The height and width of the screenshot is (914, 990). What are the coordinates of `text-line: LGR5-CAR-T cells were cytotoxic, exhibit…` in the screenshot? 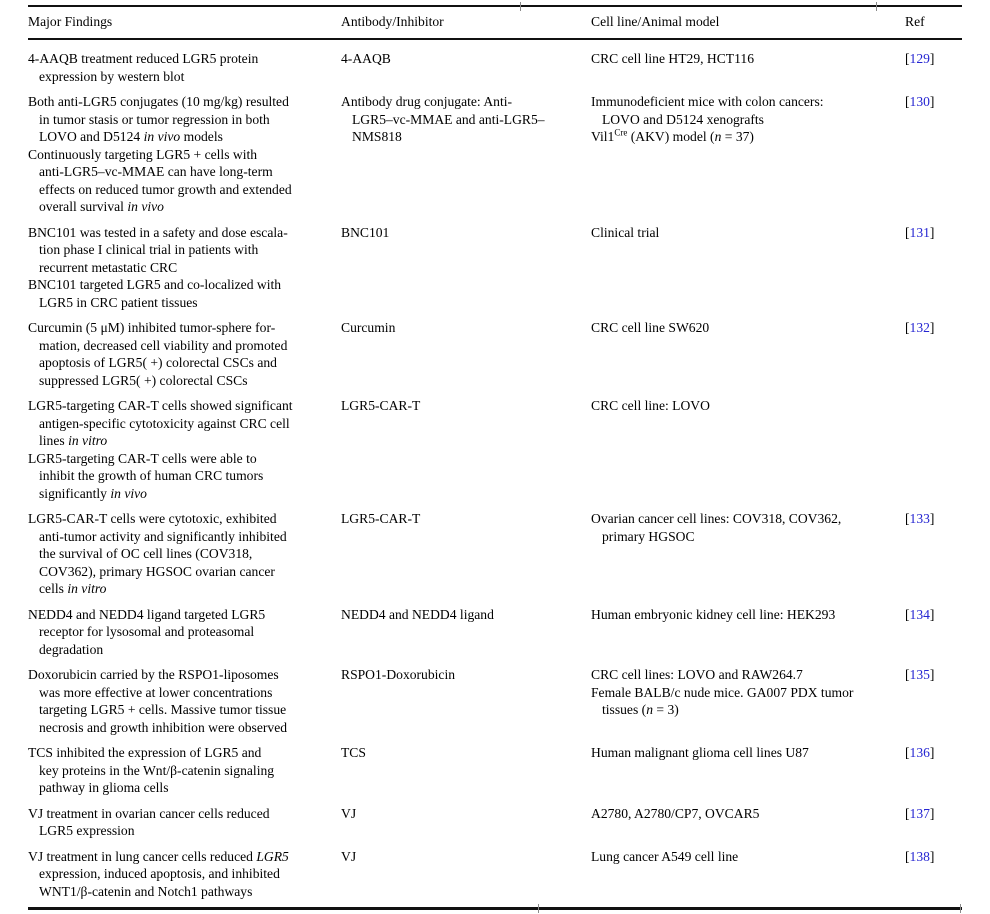 It's located at (152, 518).